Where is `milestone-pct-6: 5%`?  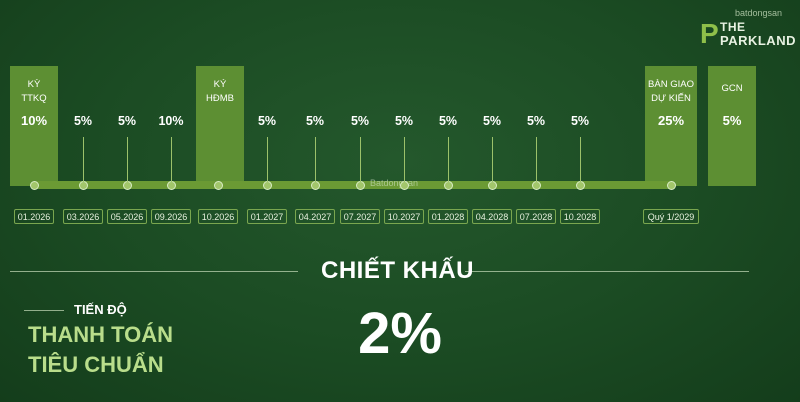 milestone-pct-6: 5% is located at coordinates (315, 121).